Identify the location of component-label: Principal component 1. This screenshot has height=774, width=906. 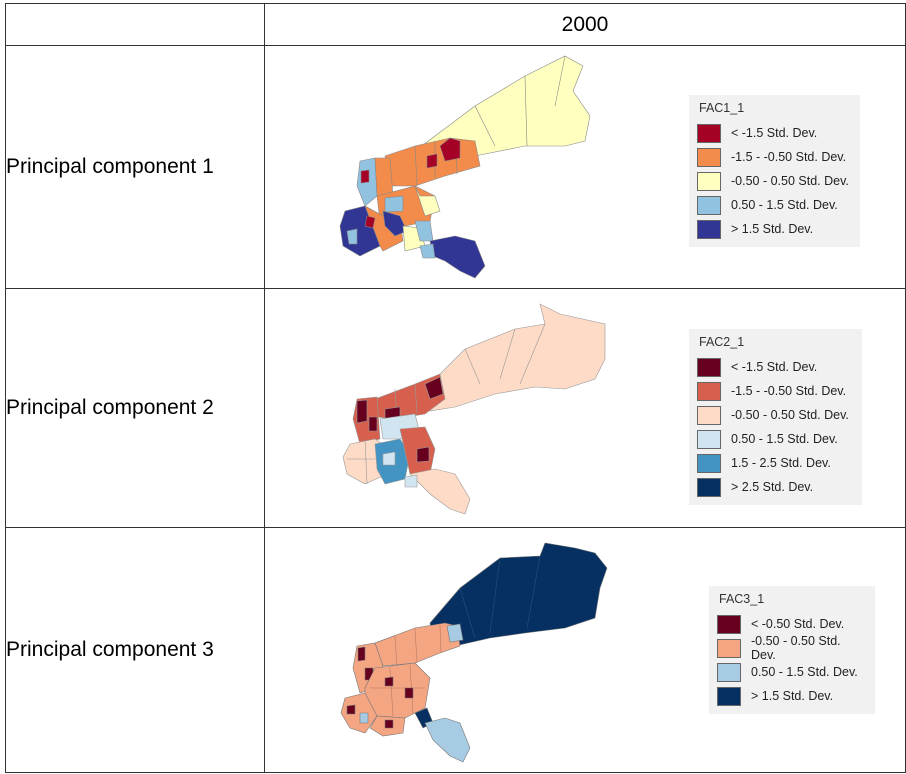
(135, 167).